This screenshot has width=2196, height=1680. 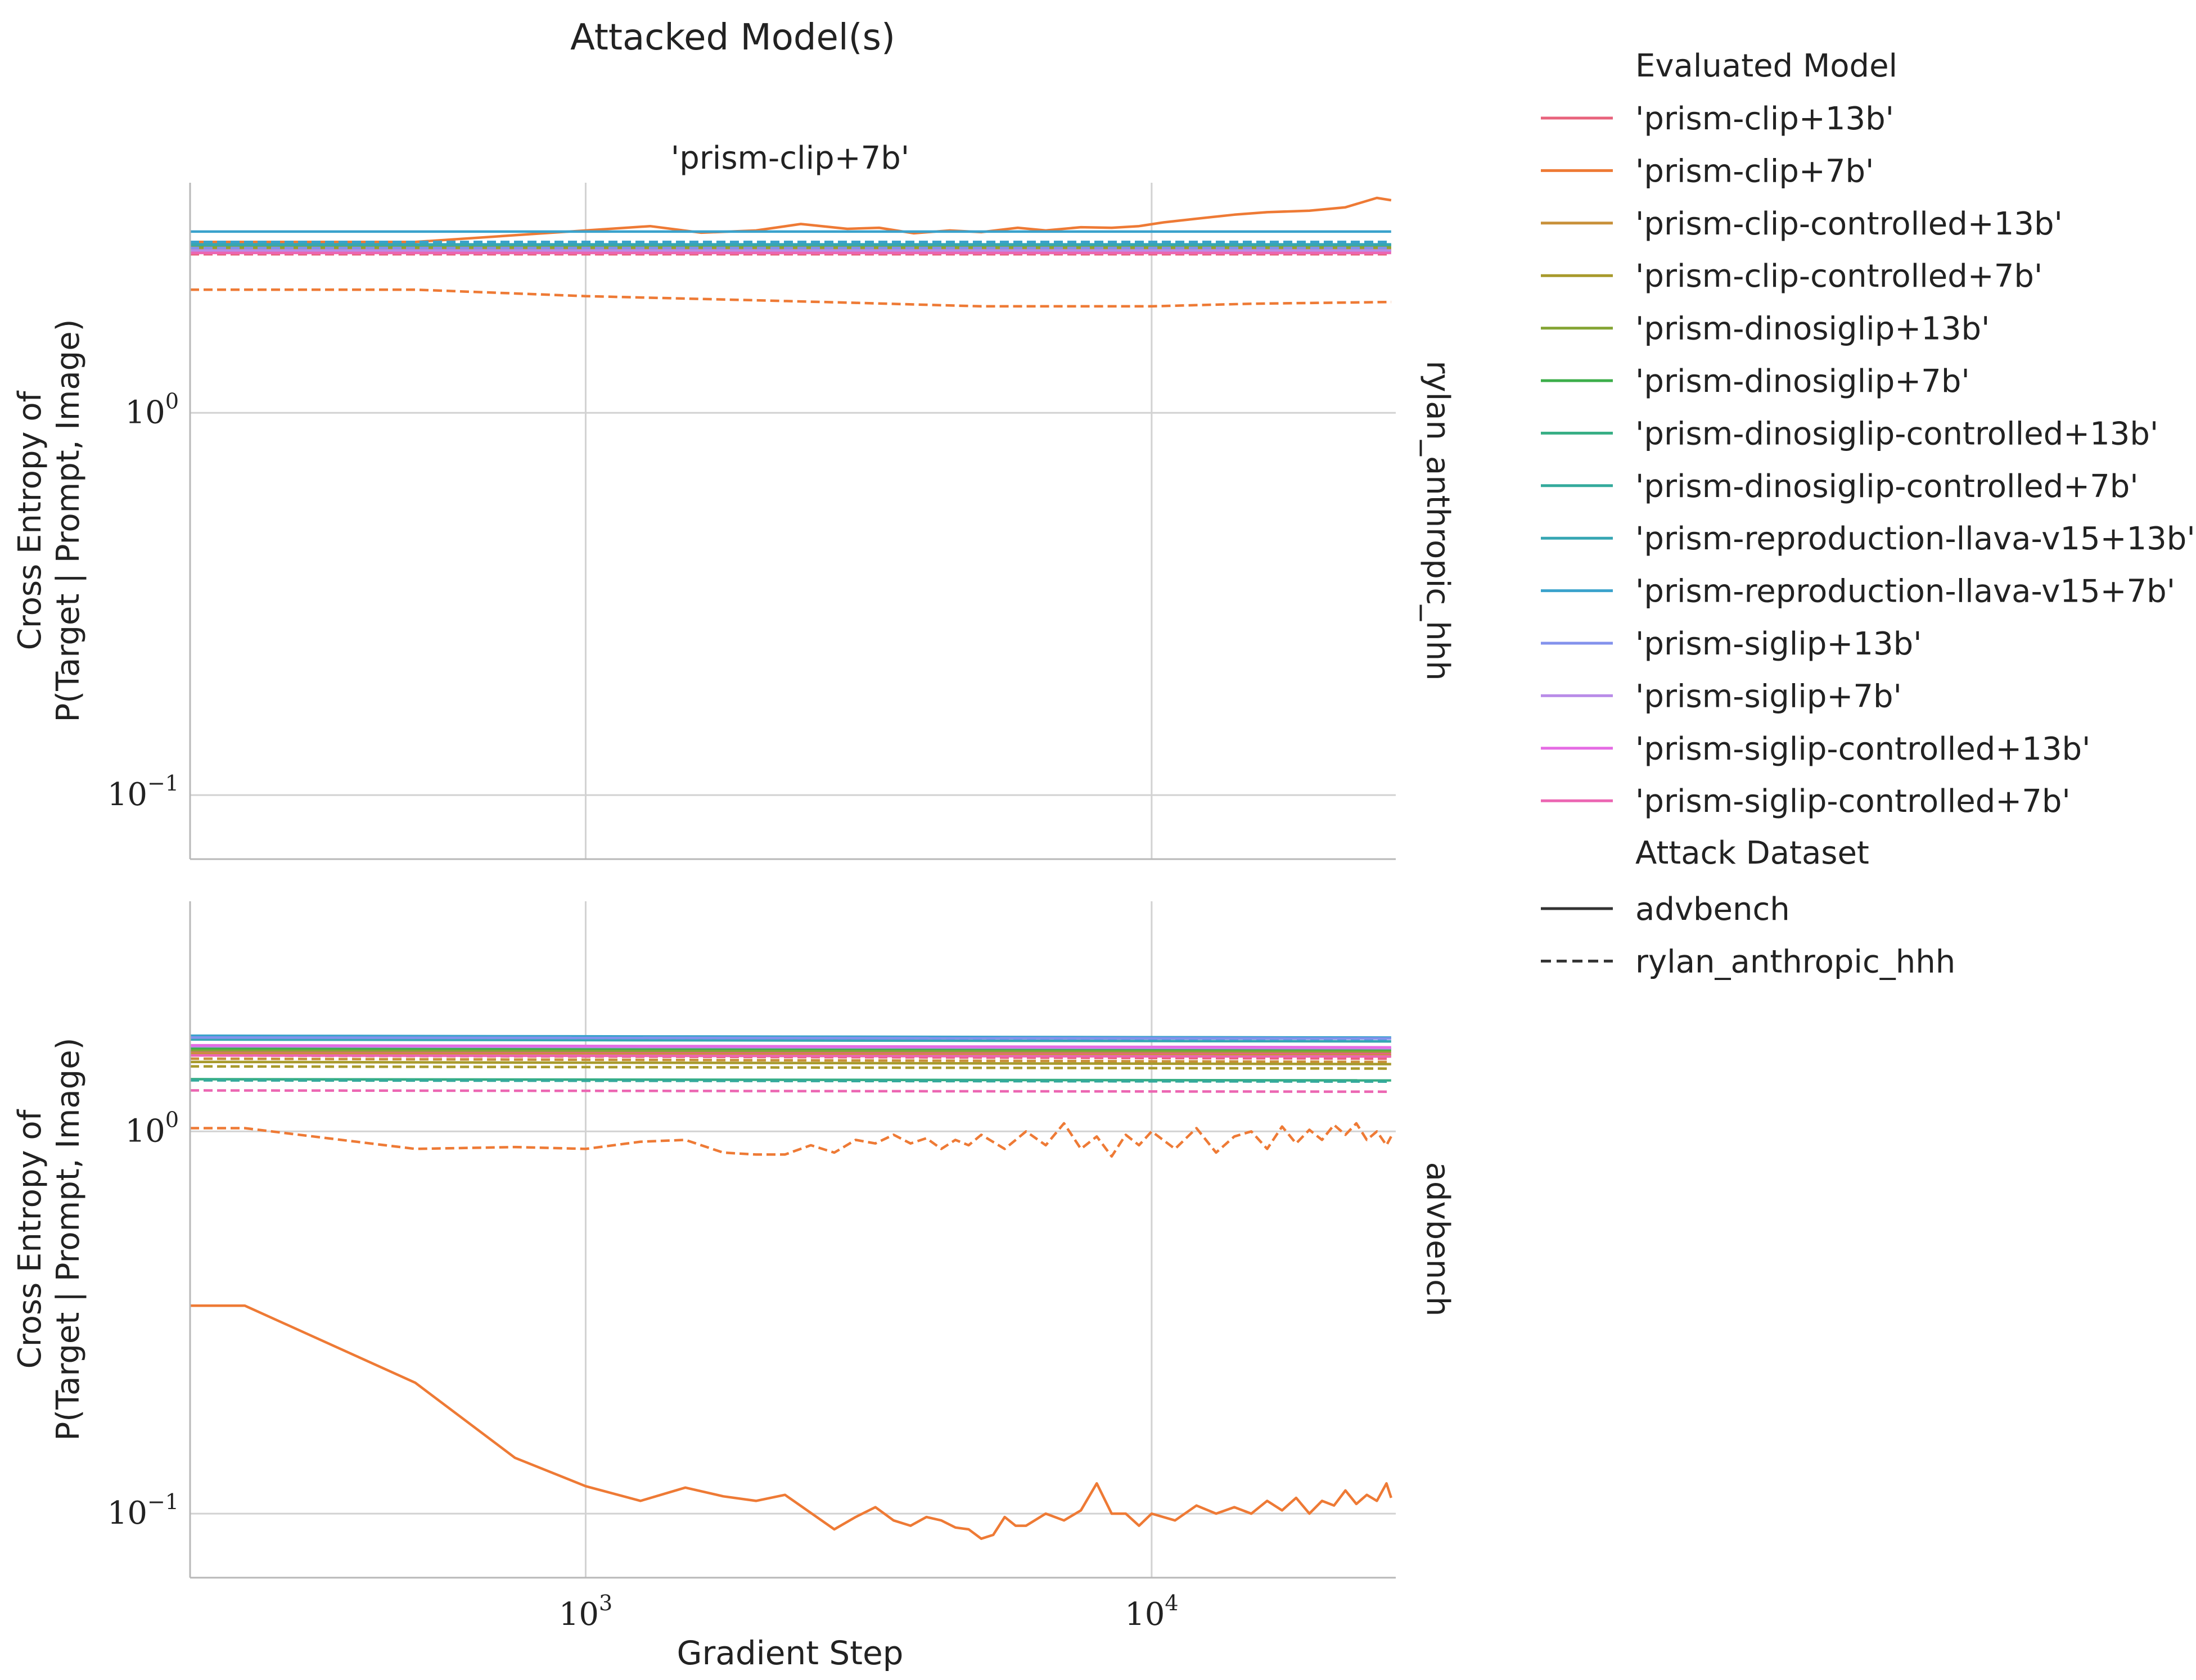 What do you see at coordinates (30, 520) in the screenshot?
I see `panel-top-ylabel-line1: Cross Entropy of` at bounding box center [30, 520].